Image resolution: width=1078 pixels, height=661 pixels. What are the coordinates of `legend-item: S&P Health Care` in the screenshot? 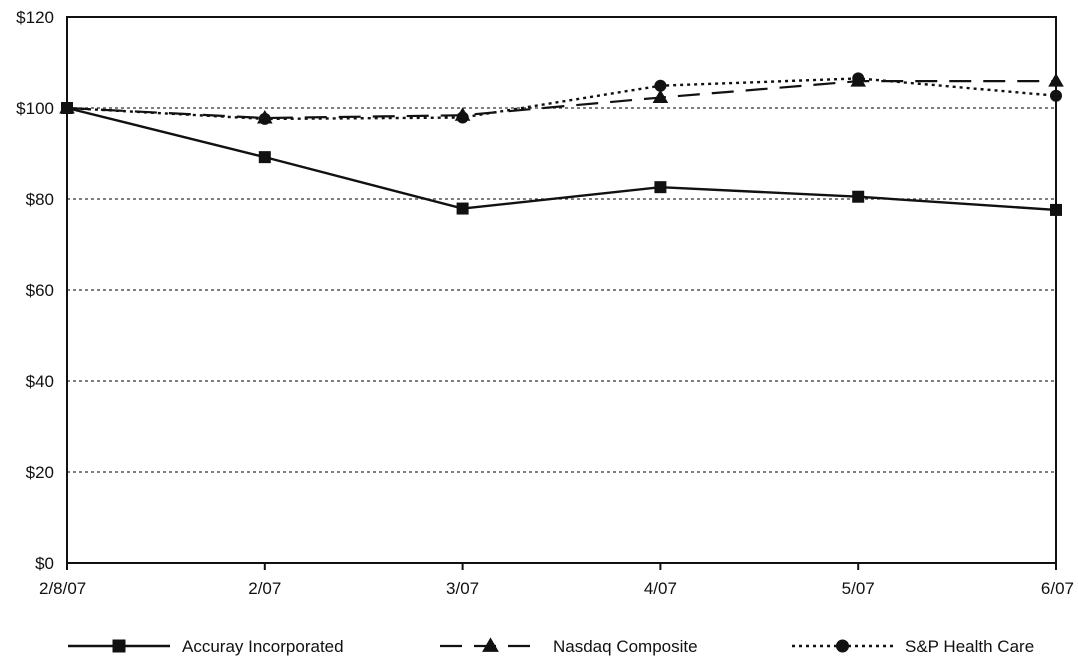 It's located at (913, 646).